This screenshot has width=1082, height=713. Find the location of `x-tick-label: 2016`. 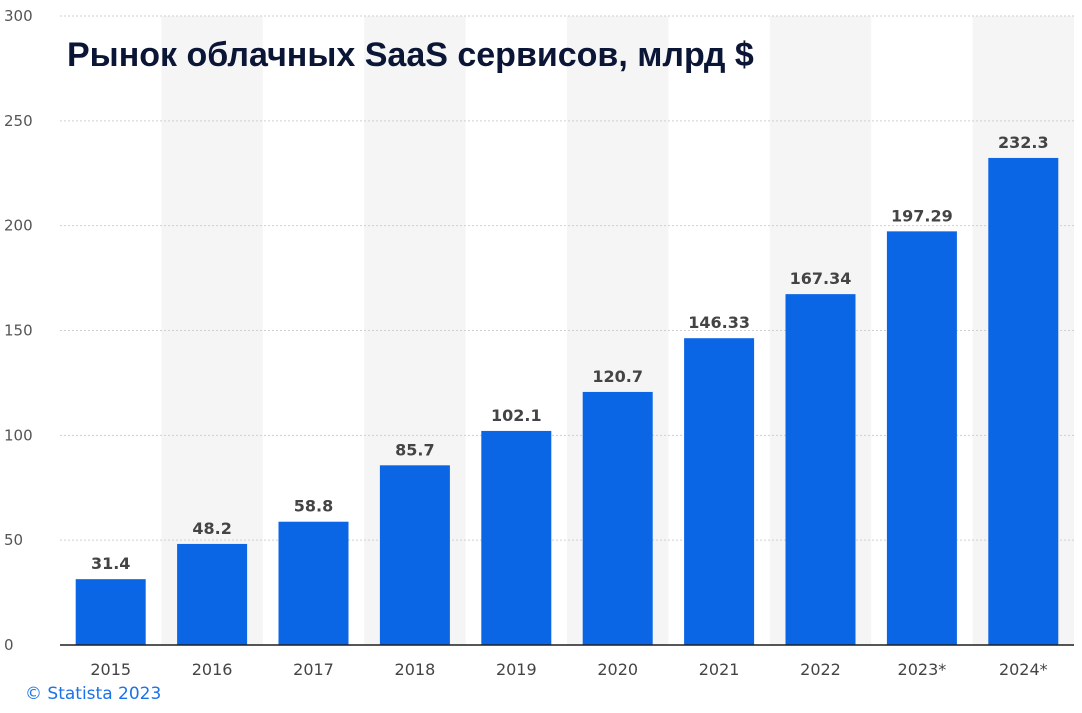

x-tick-label: 2016 is located at coordinates (212, 669).